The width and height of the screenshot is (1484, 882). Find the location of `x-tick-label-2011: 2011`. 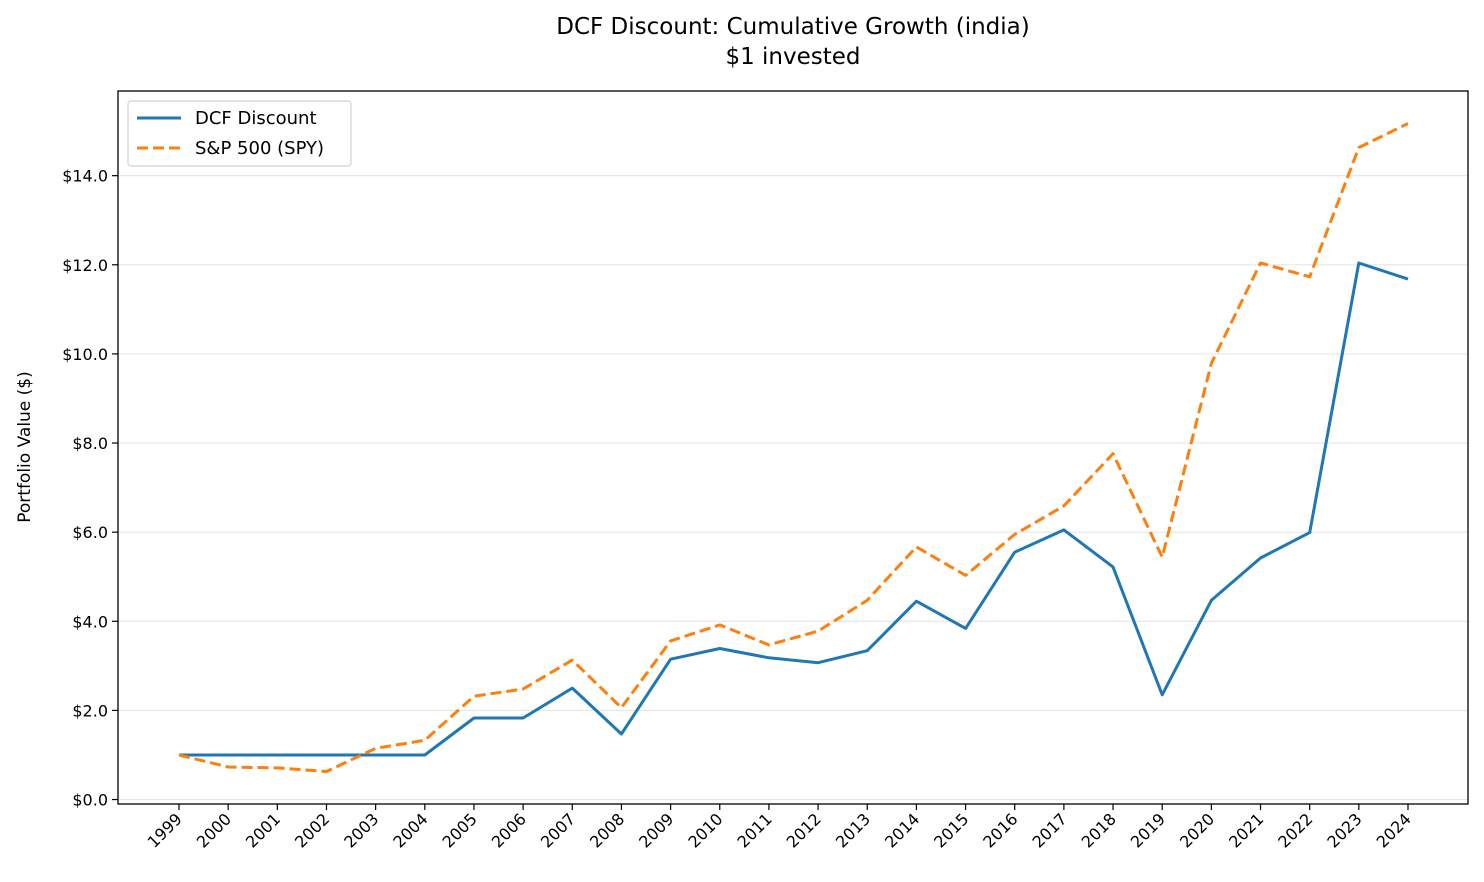

x-tick-label-2011: 2011 is located at coordinates (755, 830).